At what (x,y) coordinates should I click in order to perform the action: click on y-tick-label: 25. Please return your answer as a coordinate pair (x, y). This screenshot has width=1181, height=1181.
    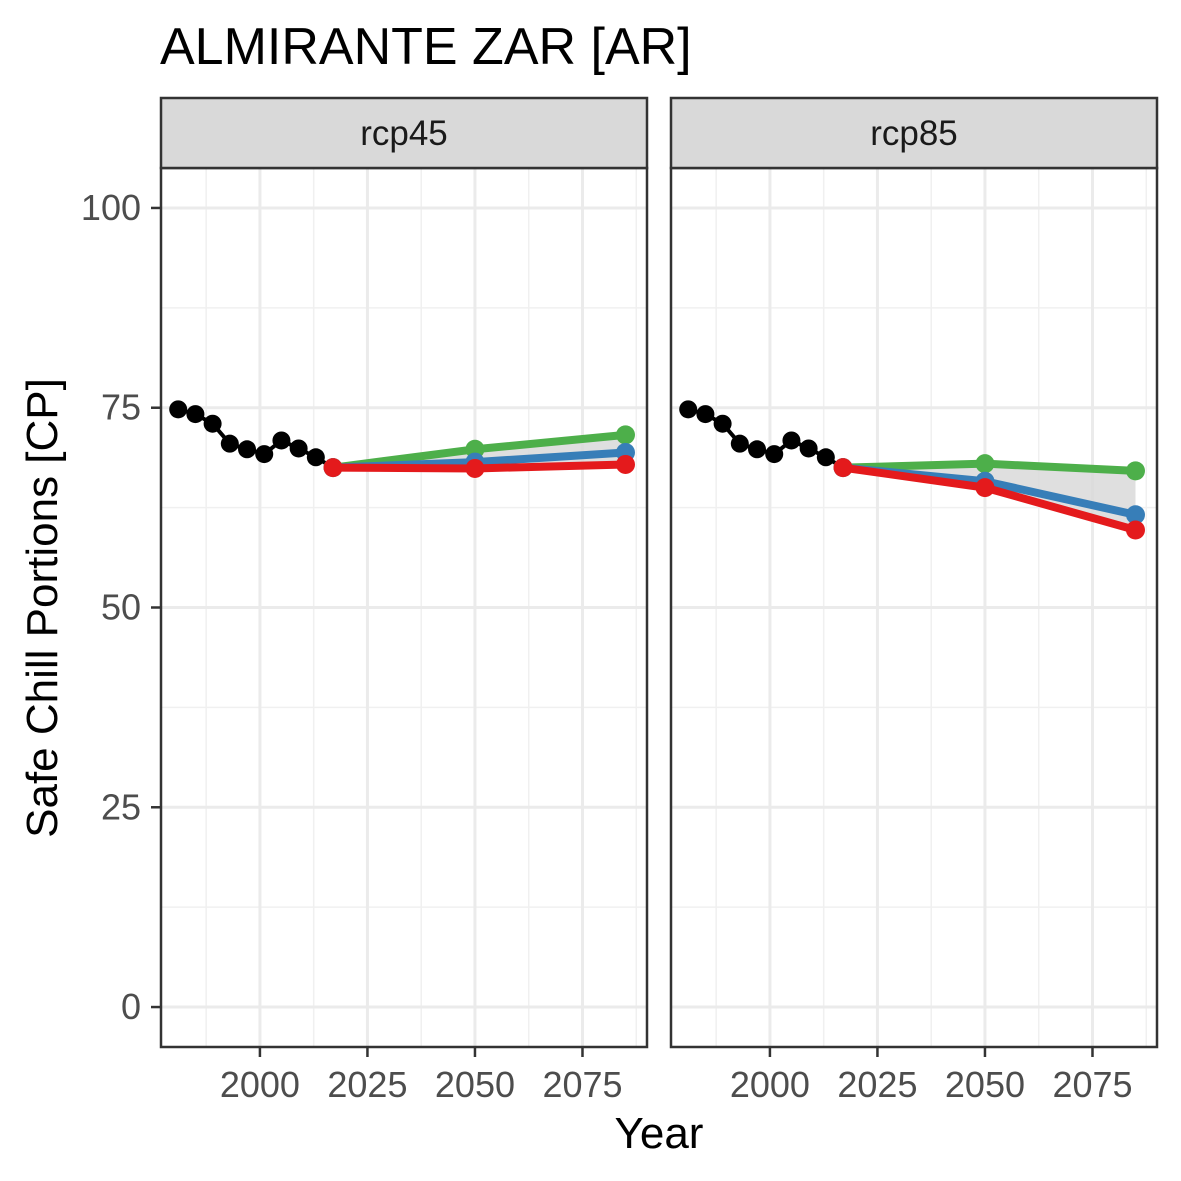
    Looking at the image, I should click on (121, 806).